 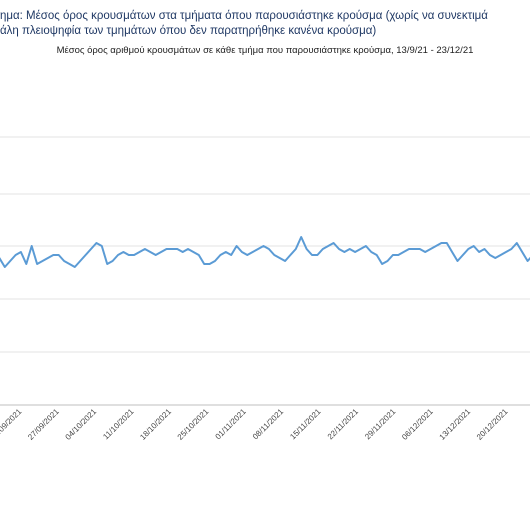 What do you see at coordinates (305, 424) in the screenshot?
I see `x-tick-label: 15/11/2021` at bounding box center [305, 424].